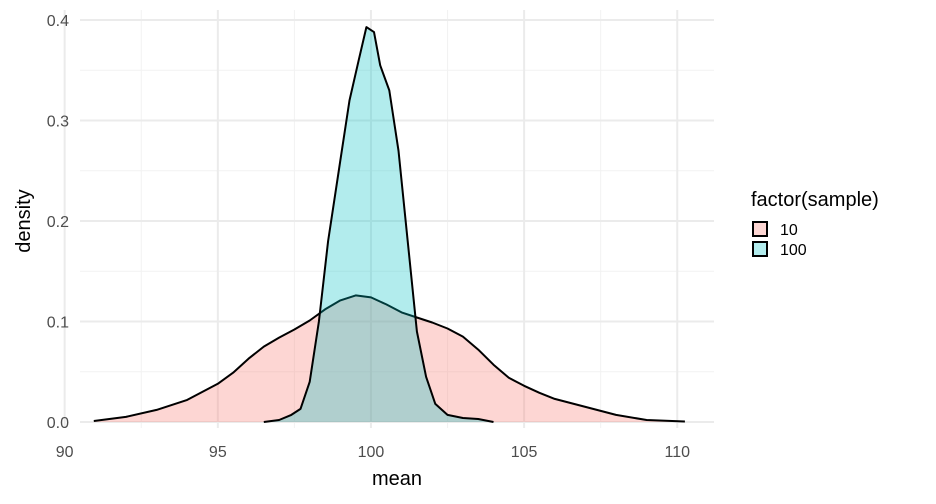  What do you see at coordinates (65, 452) in the screenshot?
I see `x-tick-label: 90` at bounding box center [65, 452].